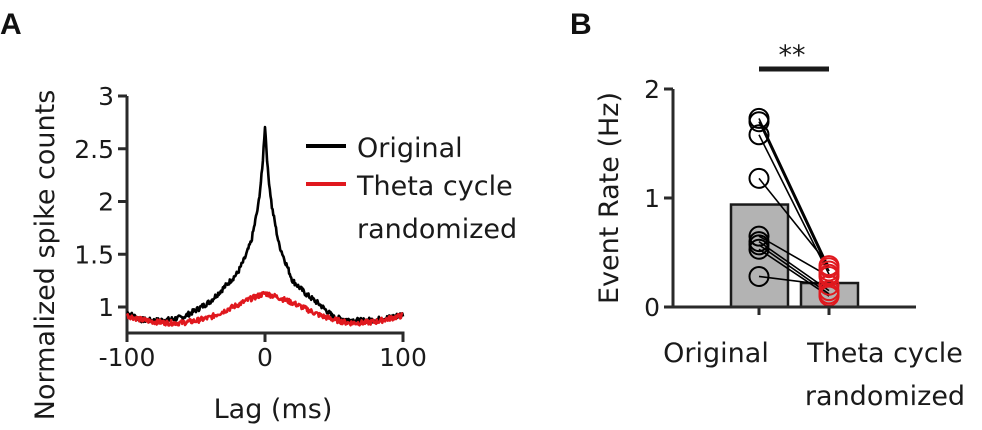 This screenshot has width=982, height=430. What do you see at coordinates (45, 255) in the screenshot?
I see `panel-a-y-axis-label: Normalized spike counts` at bounding box center [45, 255].